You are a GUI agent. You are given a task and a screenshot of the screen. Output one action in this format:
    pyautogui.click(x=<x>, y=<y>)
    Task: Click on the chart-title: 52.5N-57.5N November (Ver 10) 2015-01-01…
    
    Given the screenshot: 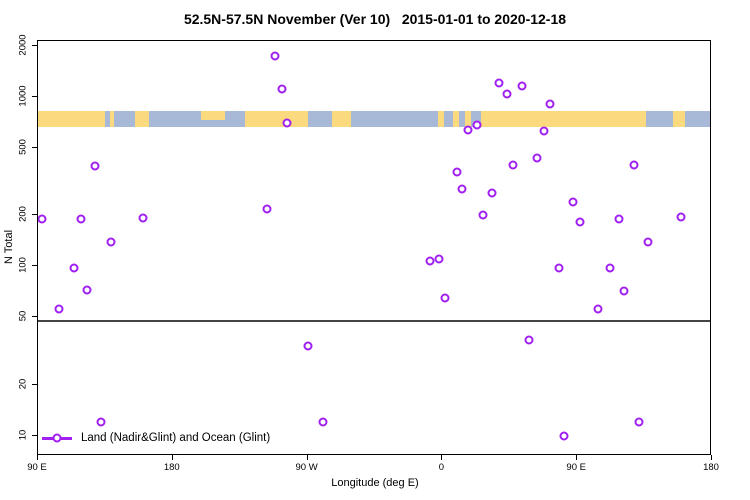 What is the action you would take?
    pyautogui.click(x=375, y=19)
    